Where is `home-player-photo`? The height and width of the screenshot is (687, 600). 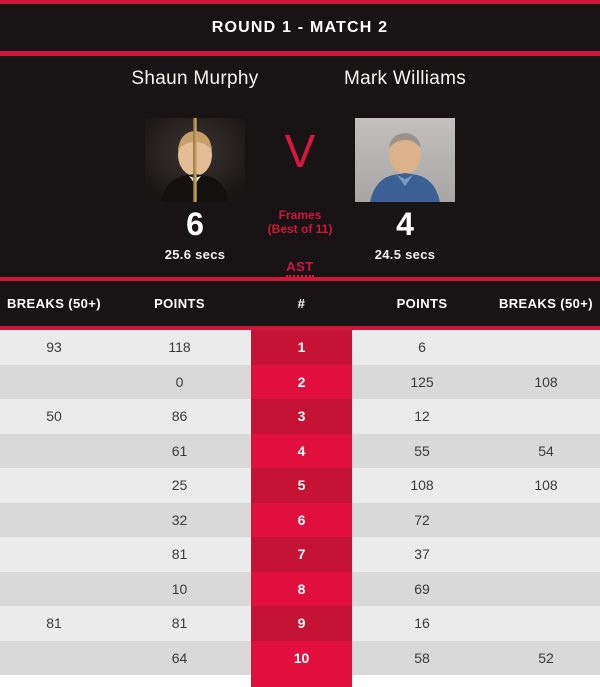
home-player-photo is located at coordinates (195, 160).